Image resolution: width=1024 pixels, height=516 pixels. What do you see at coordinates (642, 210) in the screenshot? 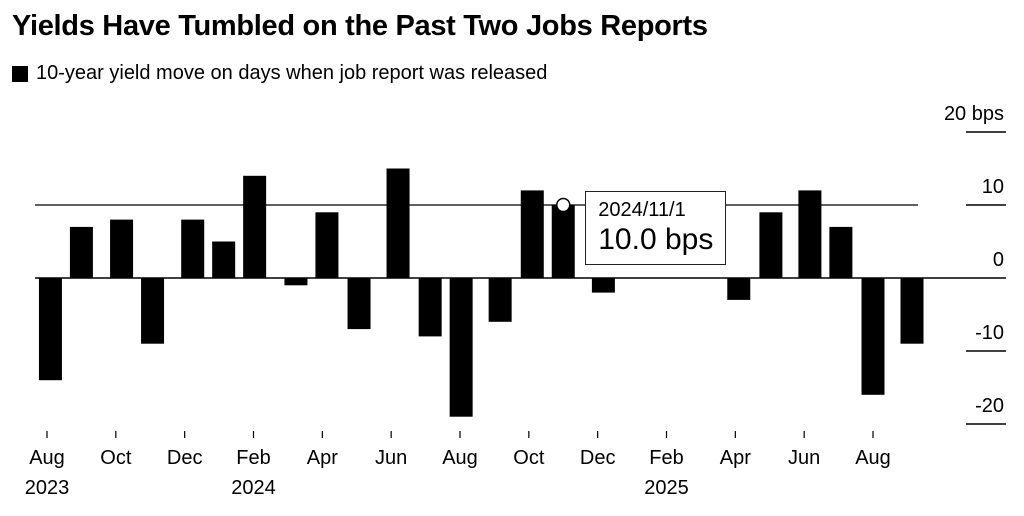
I see `tooltip-date: 2024/11/1` at bounding box center [642, 210].